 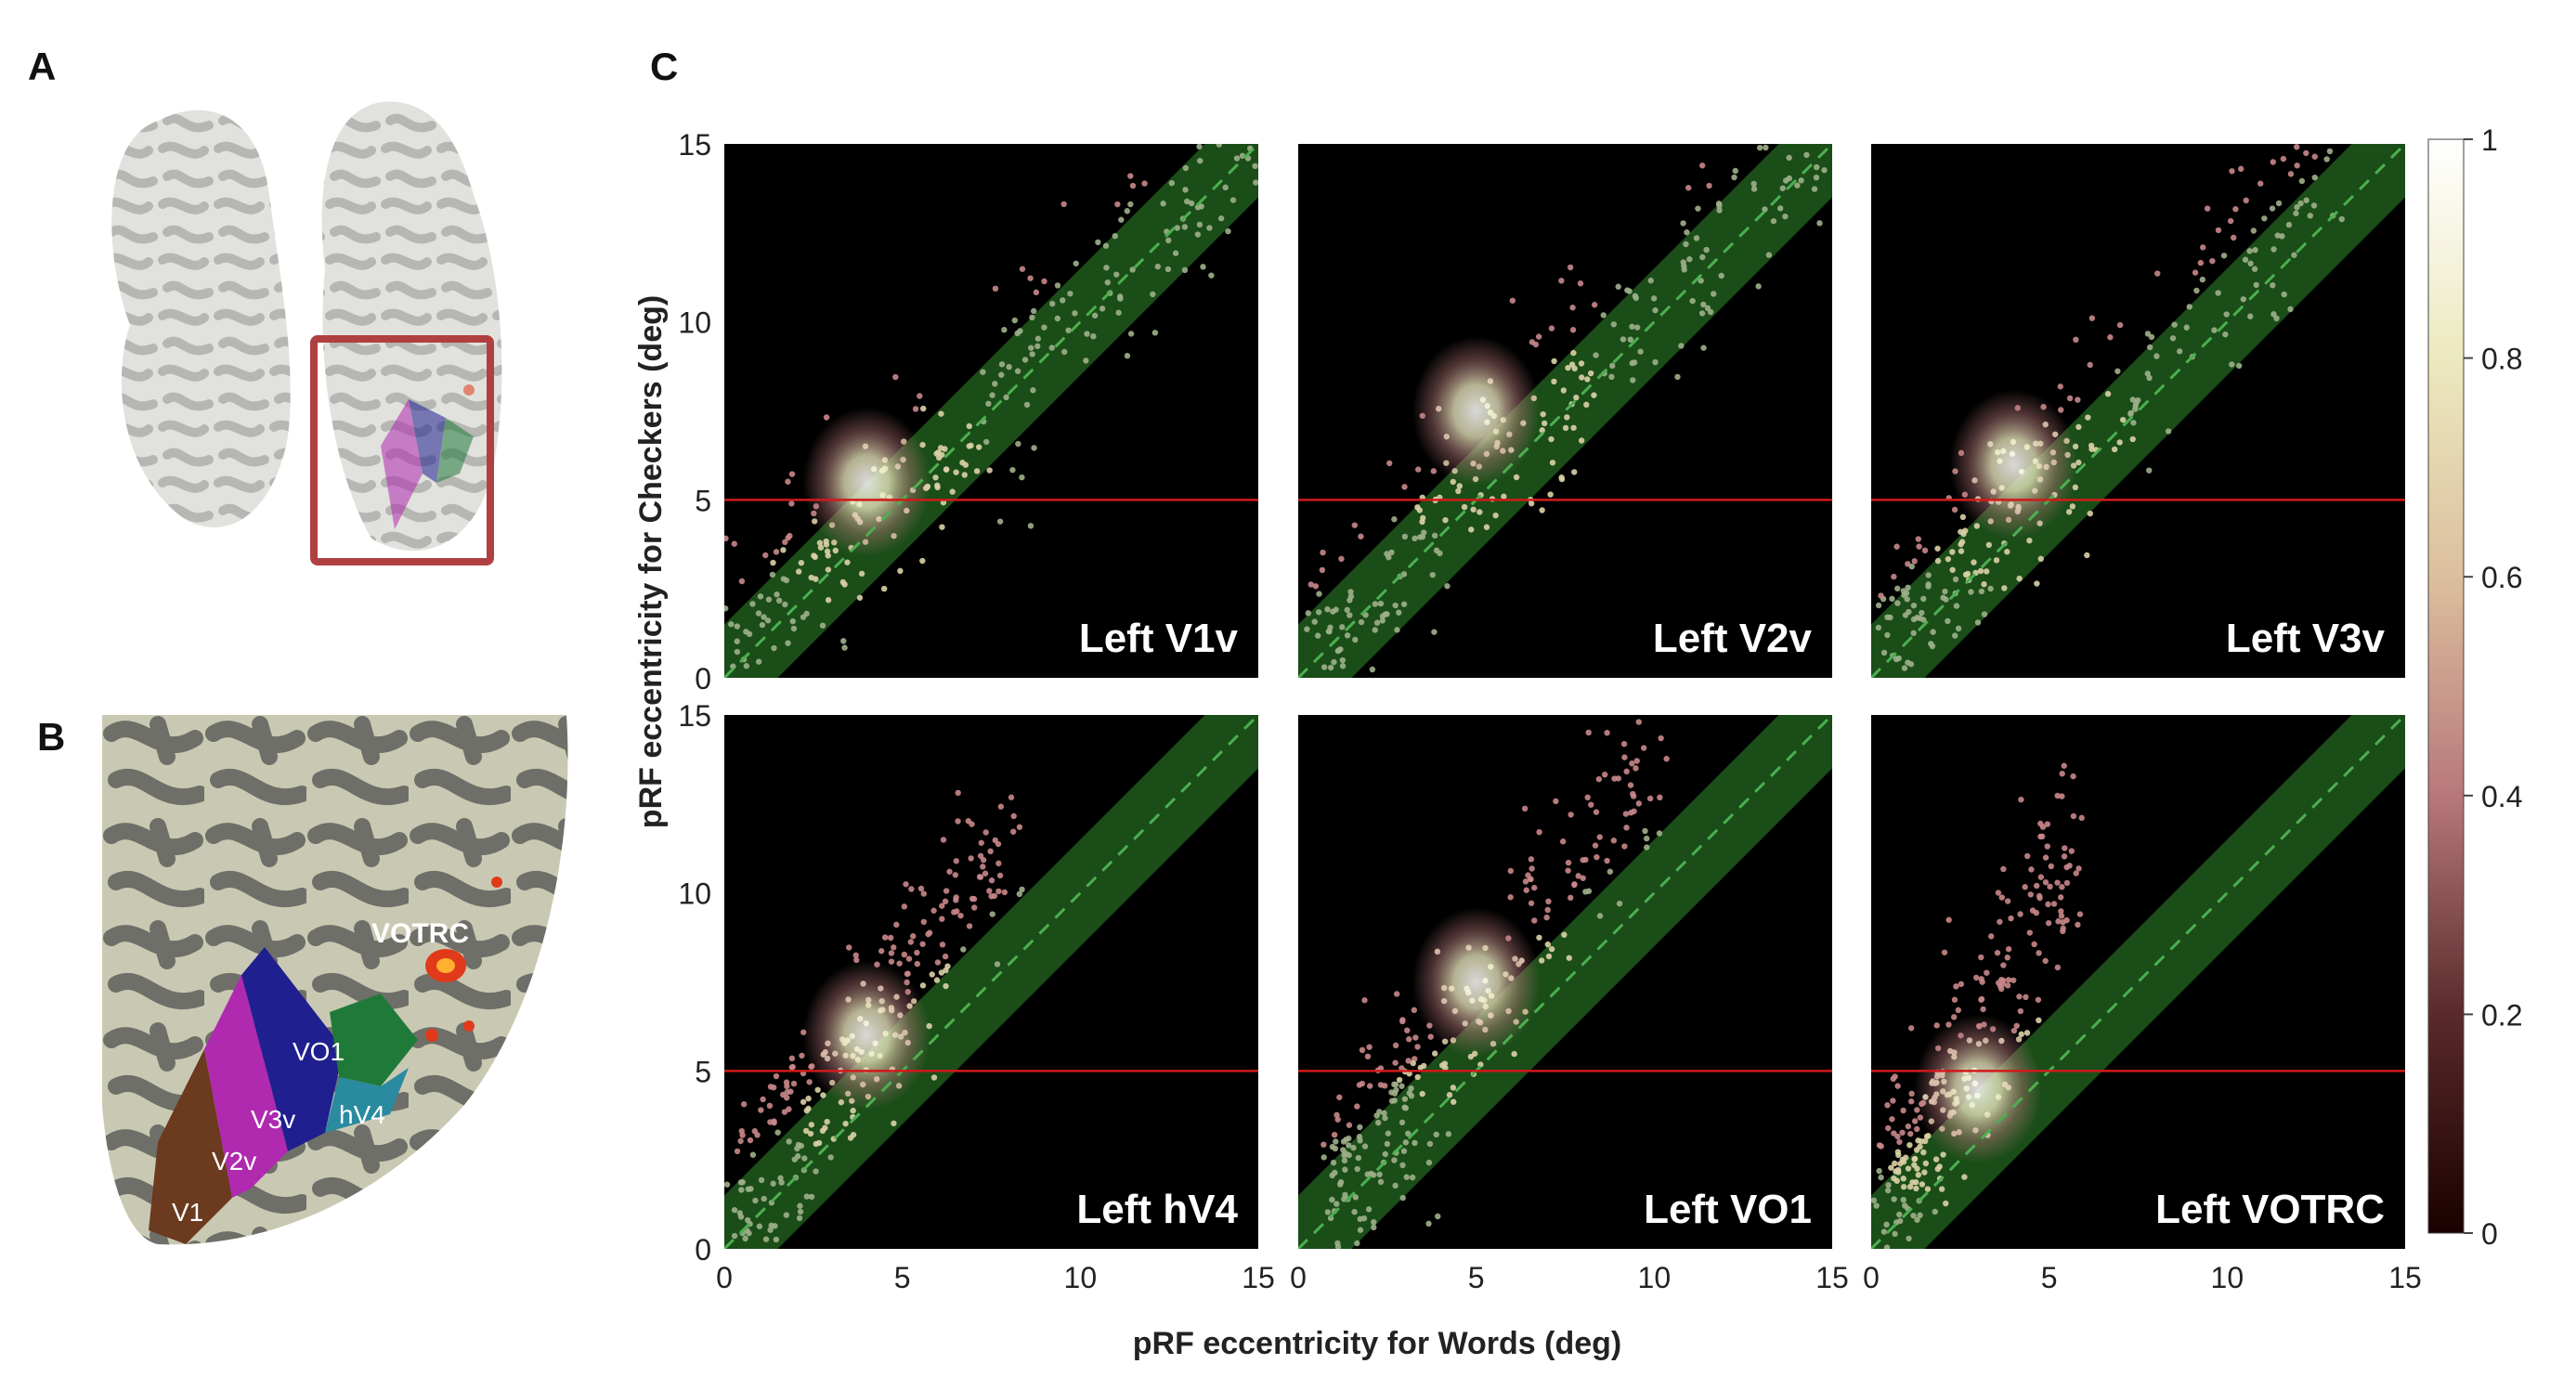 What do you see at coordinates (664, 66) in the screenshot?
I see `panel-letter-c: C` at bounding box center [664, 66].